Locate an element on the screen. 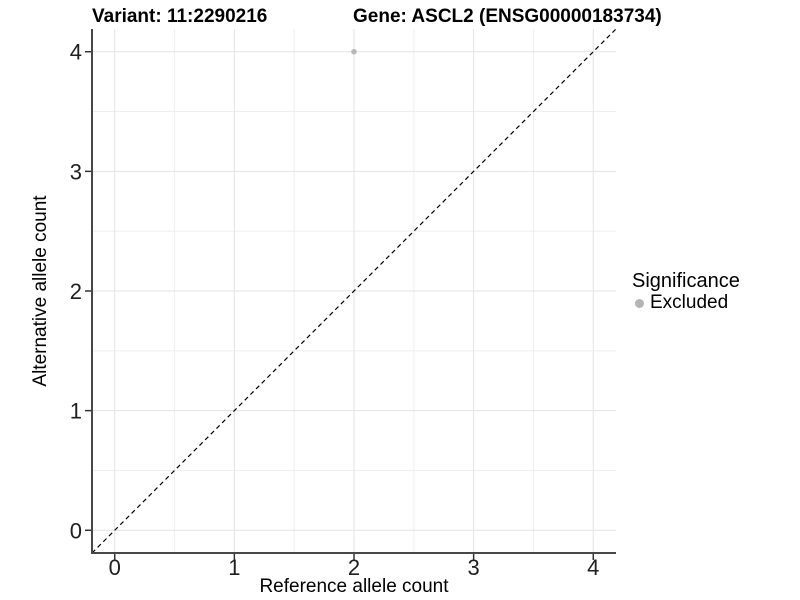  data-point is located at coordinates (354, 51).